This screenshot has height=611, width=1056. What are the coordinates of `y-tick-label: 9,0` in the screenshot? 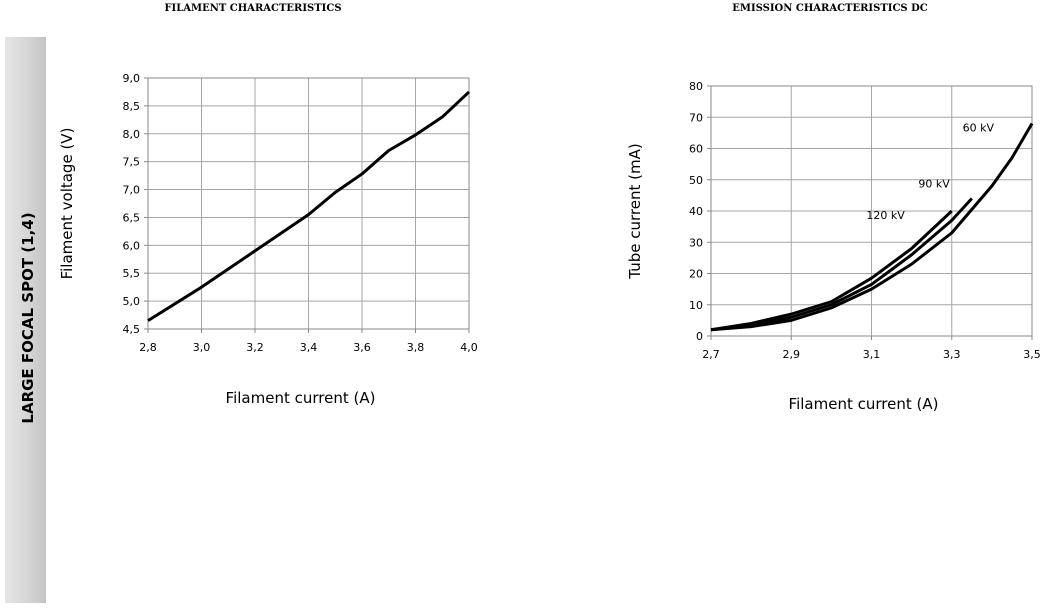 It's located at (132, 78).